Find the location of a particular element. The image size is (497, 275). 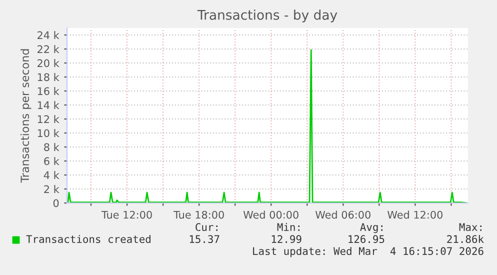

text: Cur: is located at coordinates (207, 227).